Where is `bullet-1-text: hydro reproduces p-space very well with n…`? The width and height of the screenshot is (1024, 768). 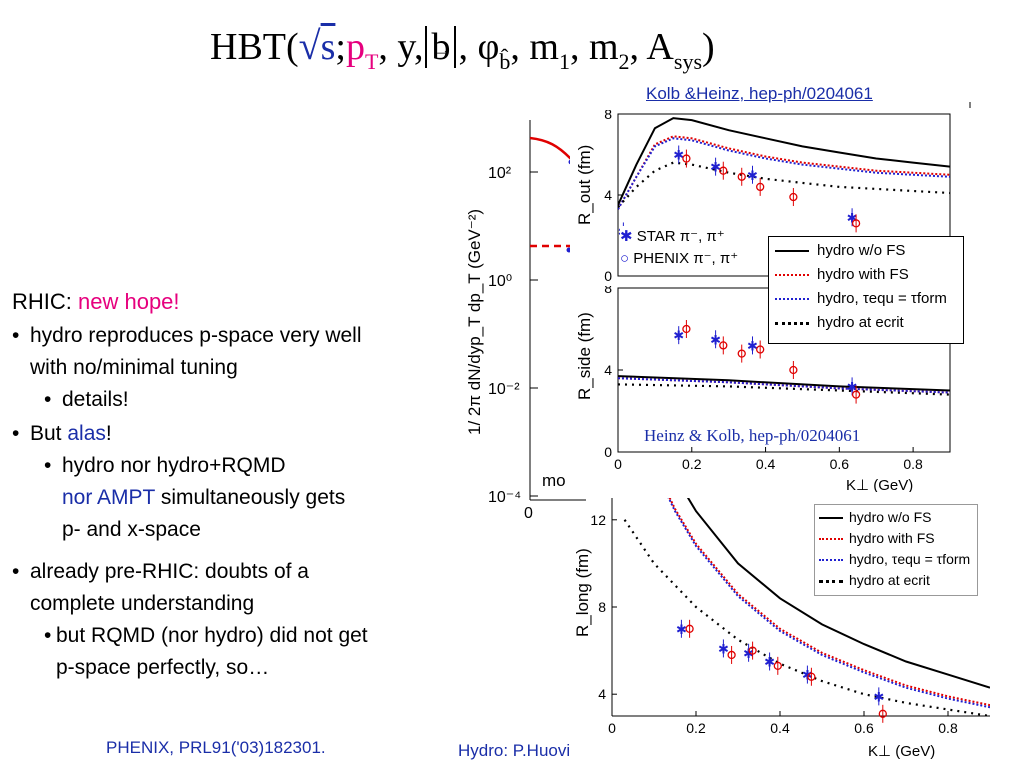 bullet-1-text: hydro reproduces p-space very well with n… is located at coordinates (196, 352).